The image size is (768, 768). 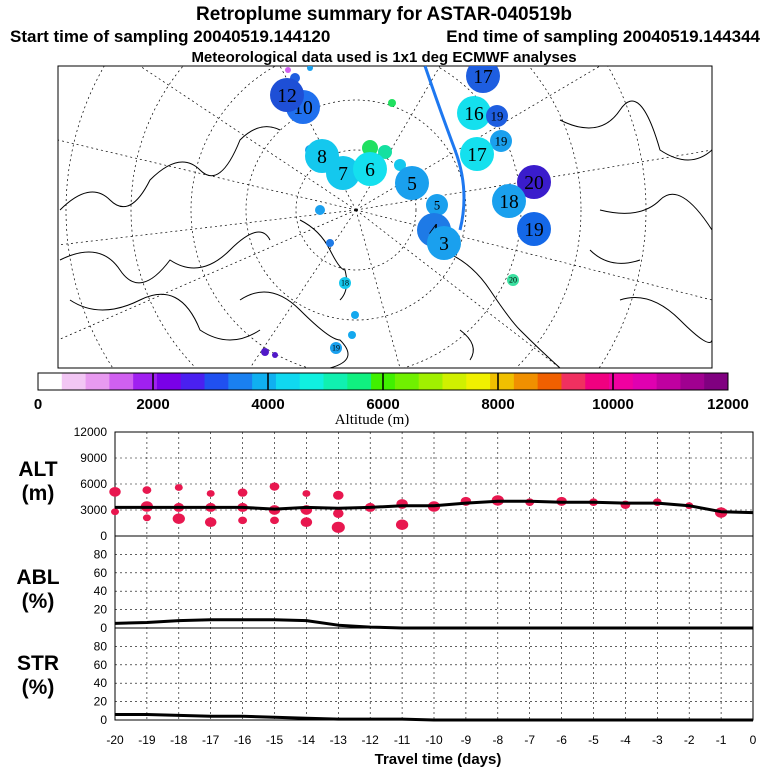 I want to click on x-tick-label: -14, so click(x=307, y=740).